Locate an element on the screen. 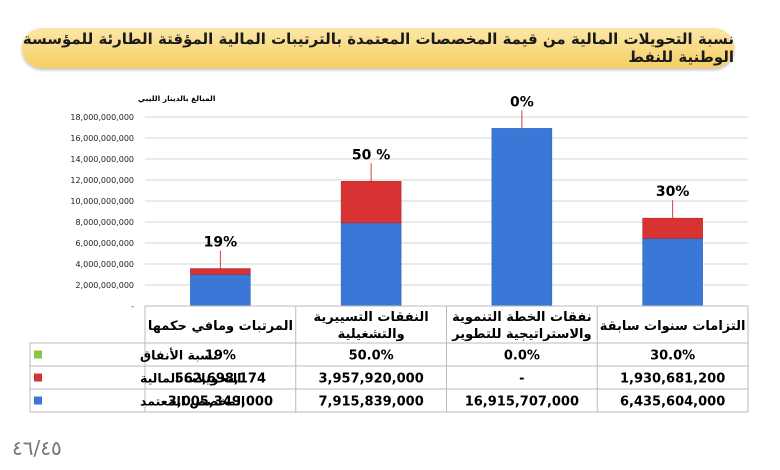  bar-percent-label: 50 % is located at coordinates (371, 155).